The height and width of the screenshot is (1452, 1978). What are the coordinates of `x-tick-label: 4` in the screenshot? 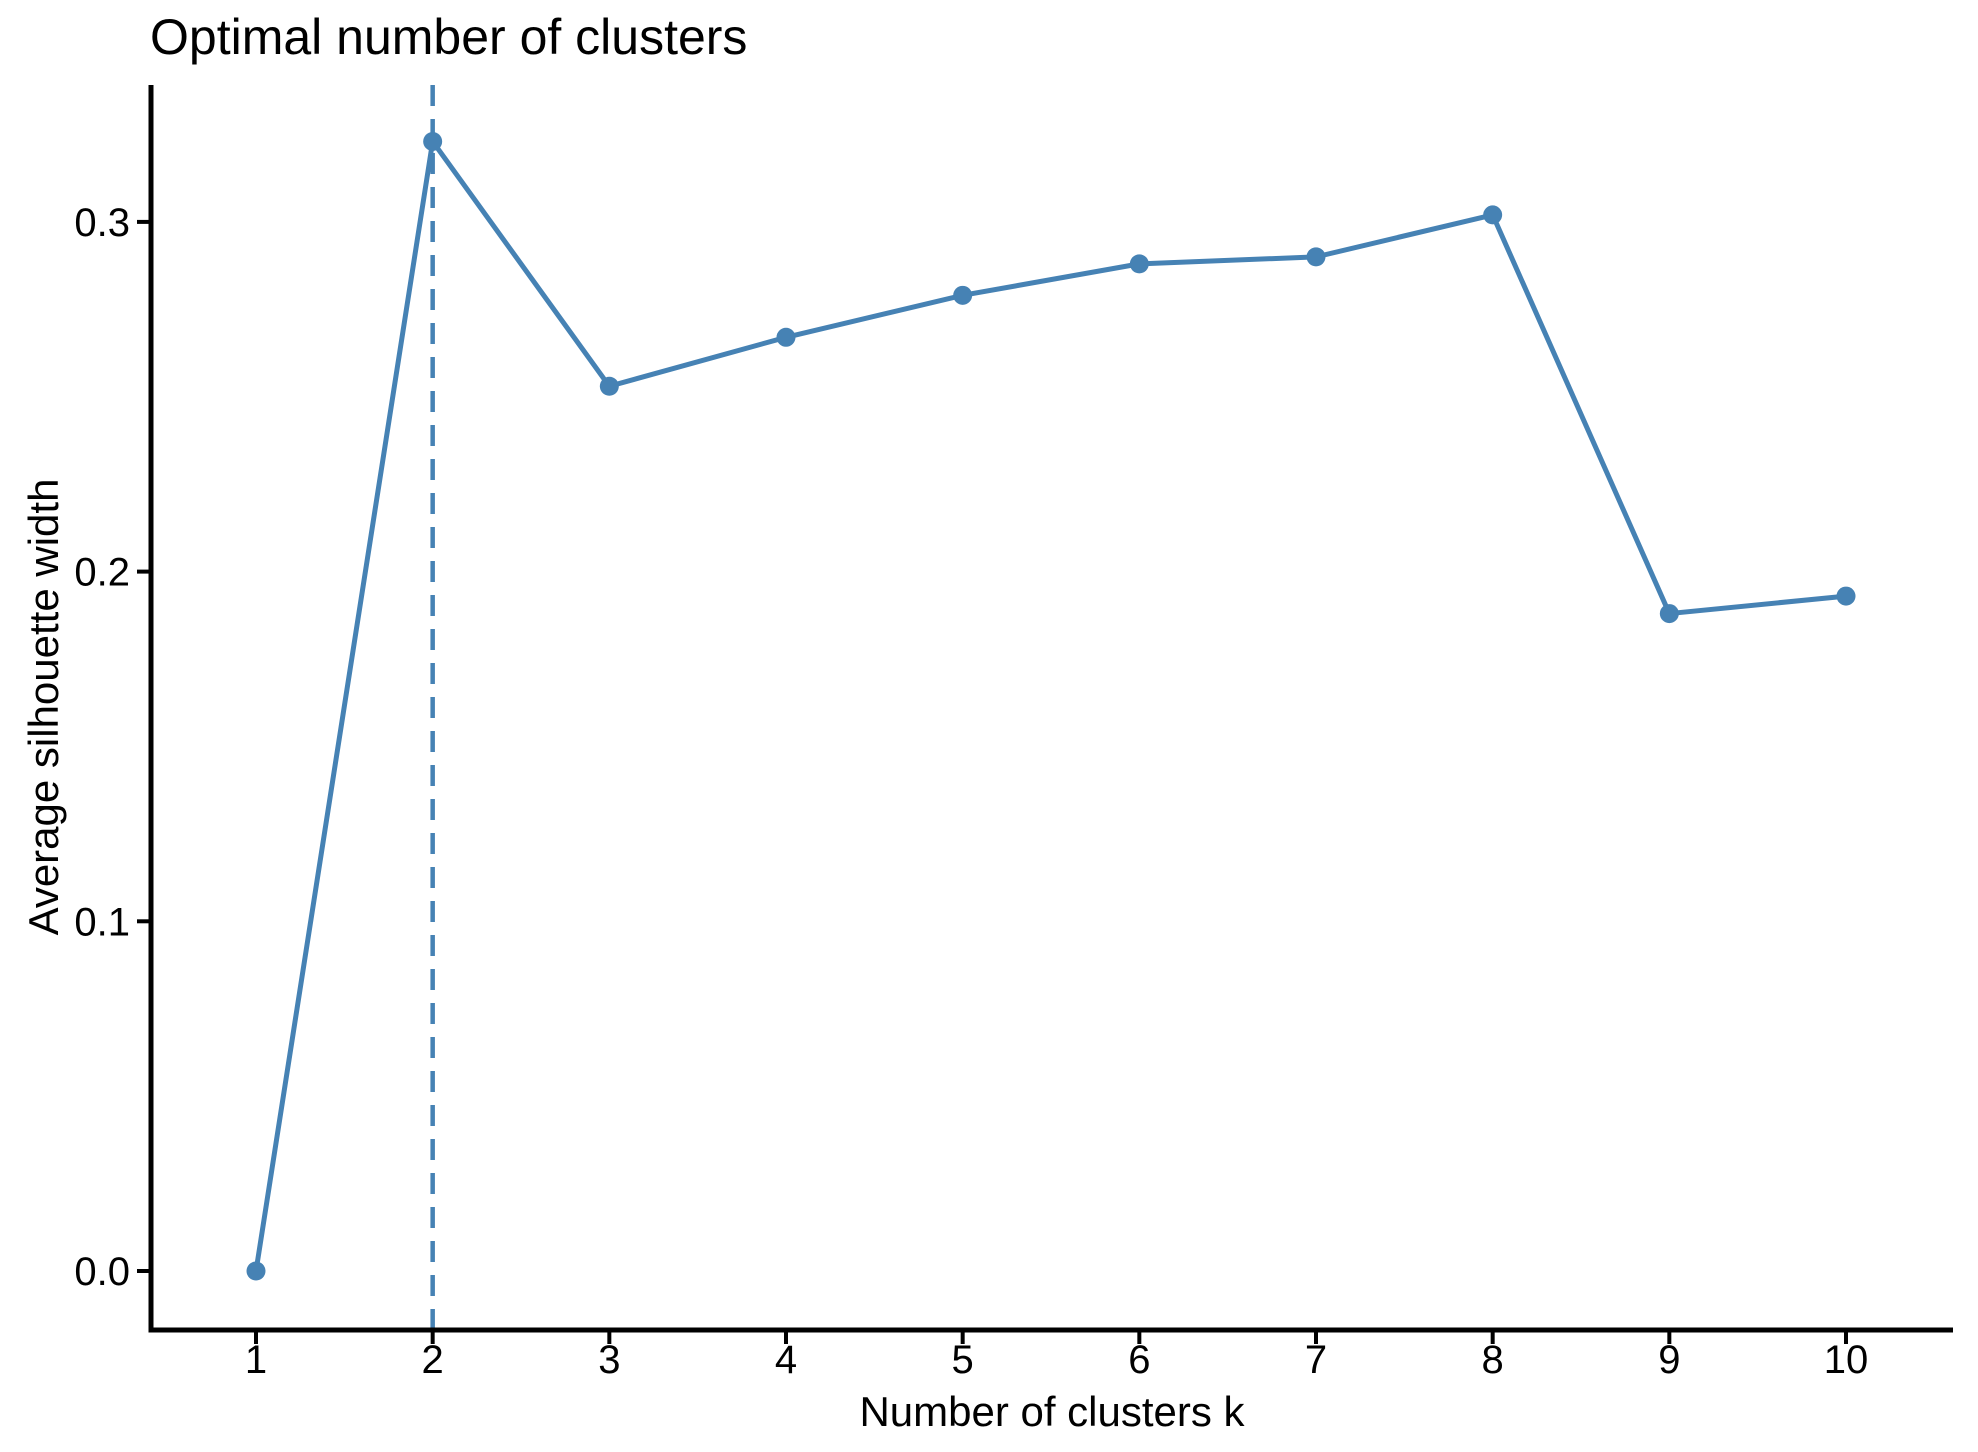 It's located at (786, 1360).